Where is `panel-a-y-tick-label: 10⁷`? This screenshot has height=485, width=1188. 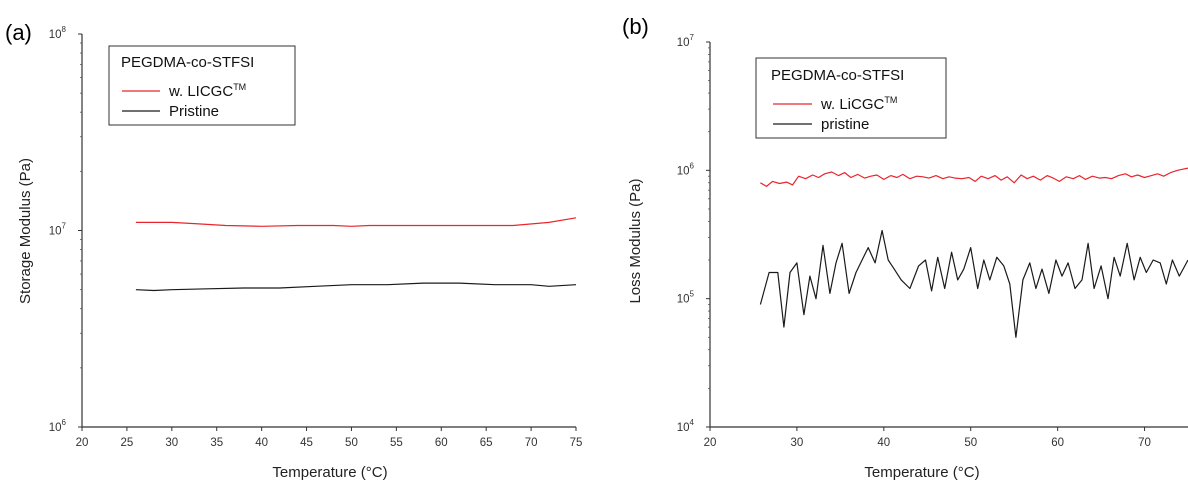 panel-a-y-tick-label: 10⁷ is located at coordinates (58, 230).